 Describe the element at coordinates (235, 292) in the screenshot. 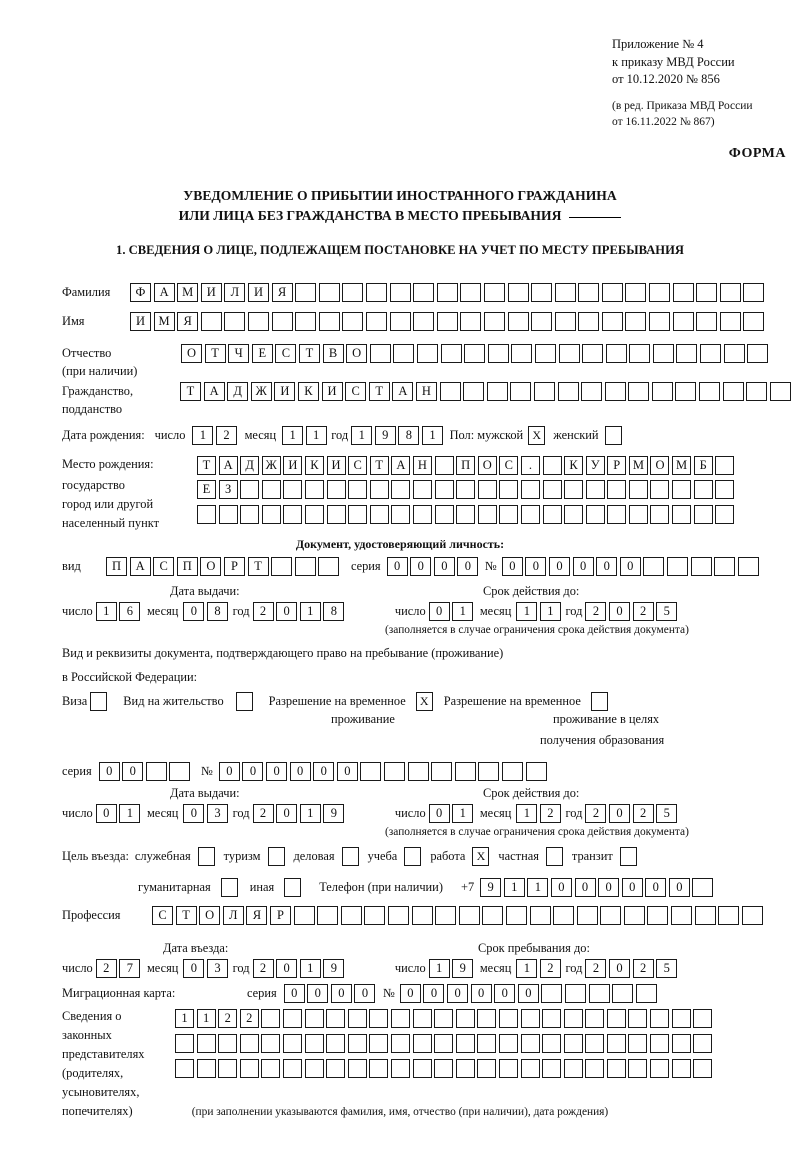

I see `char-cell: Л` at that location.